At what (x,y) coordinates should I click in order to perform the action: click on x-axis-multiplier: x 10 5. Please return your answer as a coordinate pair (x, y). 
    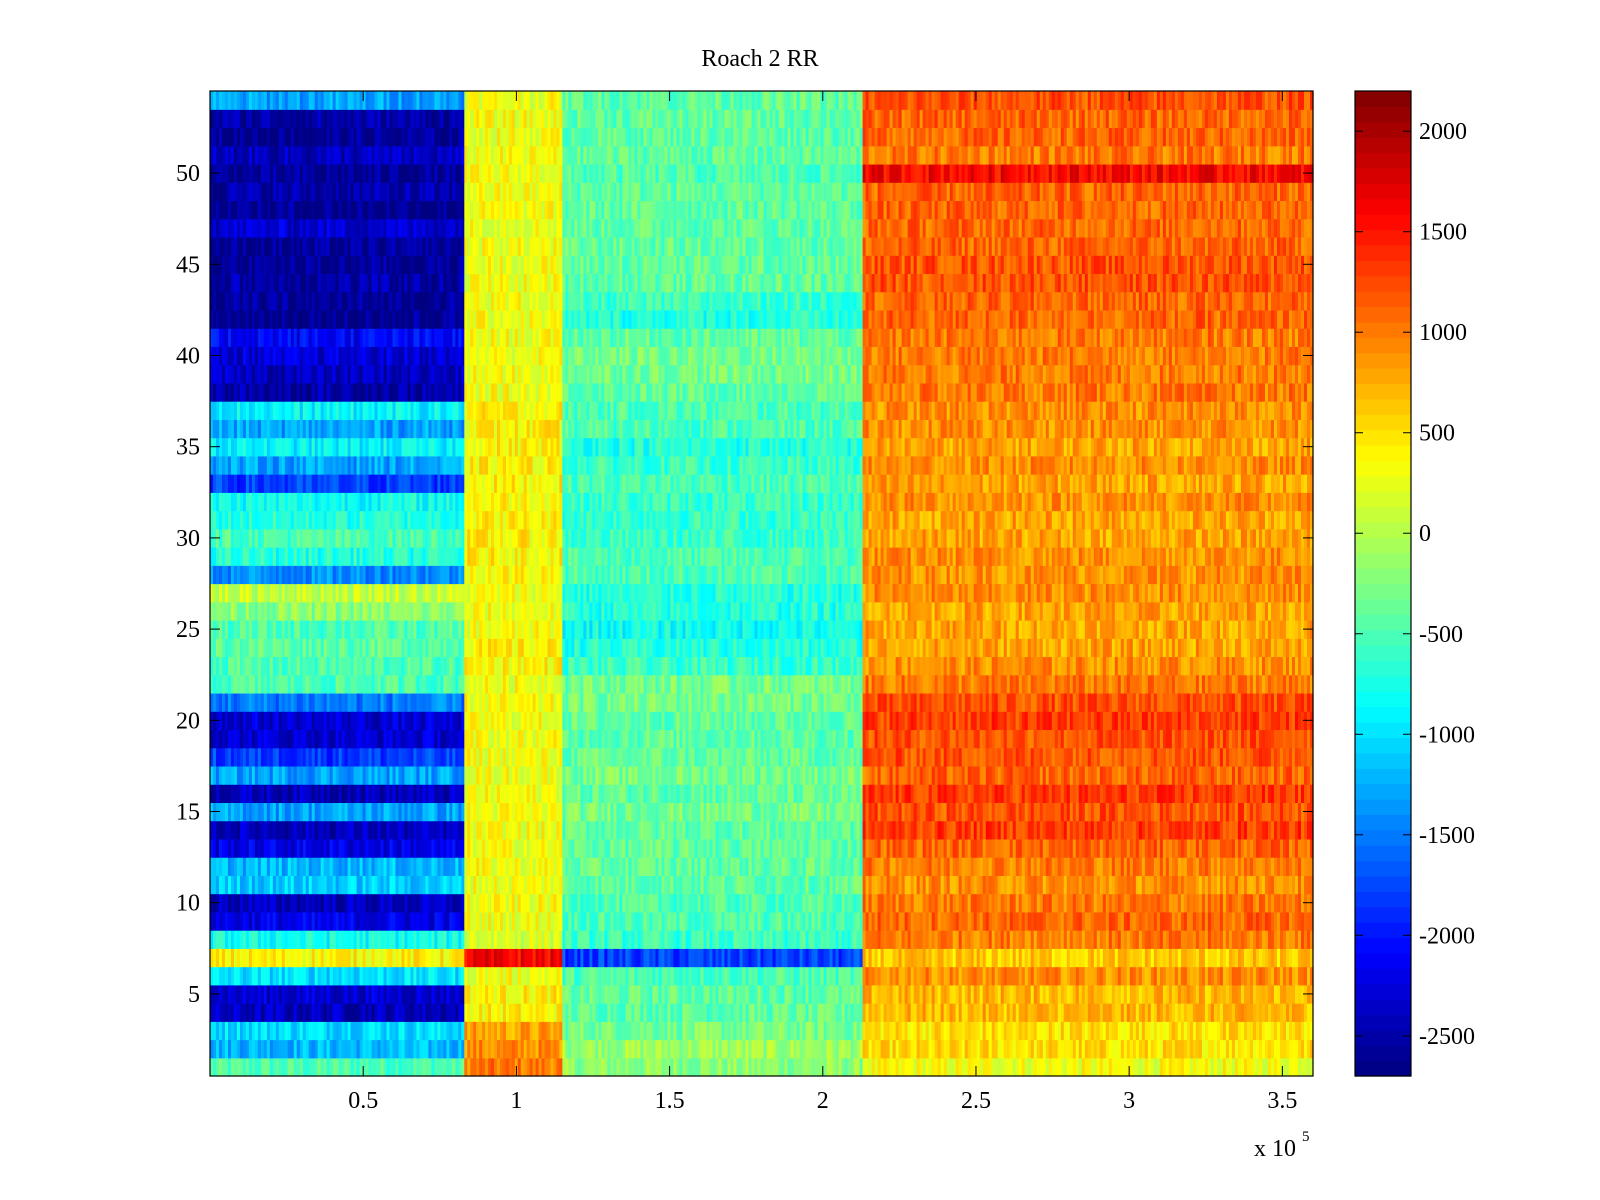
    Looking at the image, I should click on (1282, 1145).